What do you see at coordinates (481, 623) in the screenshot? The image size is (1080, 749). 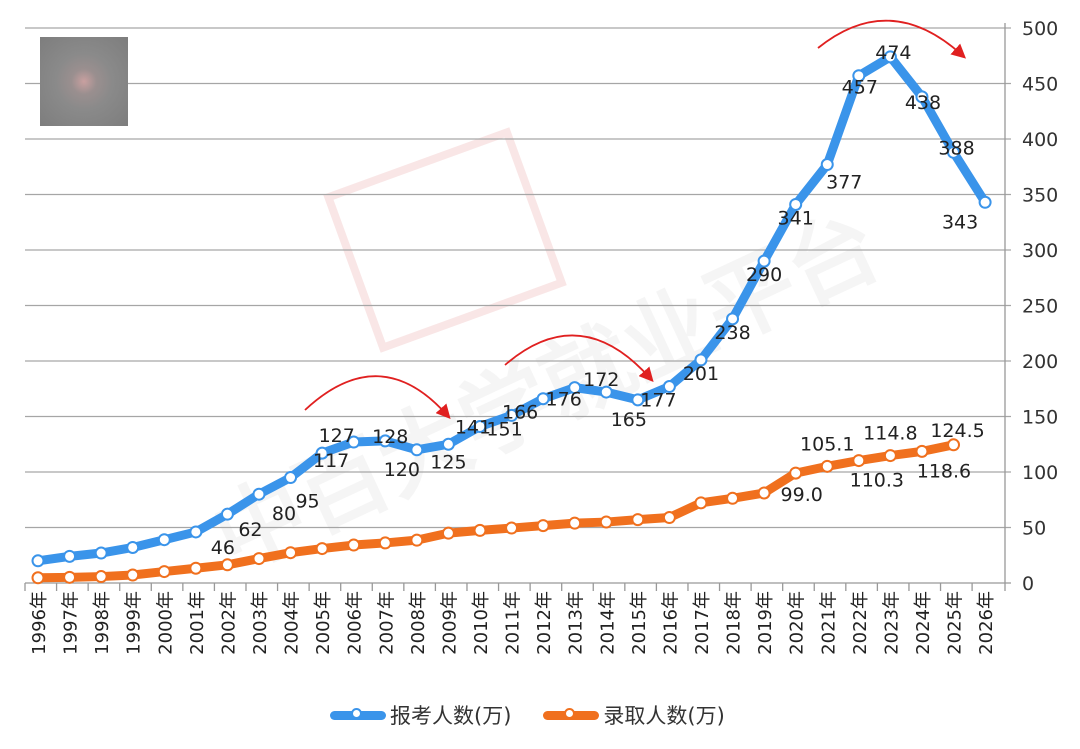 I see `x-tick-label: 2010年` at bounding box center [481, 623].